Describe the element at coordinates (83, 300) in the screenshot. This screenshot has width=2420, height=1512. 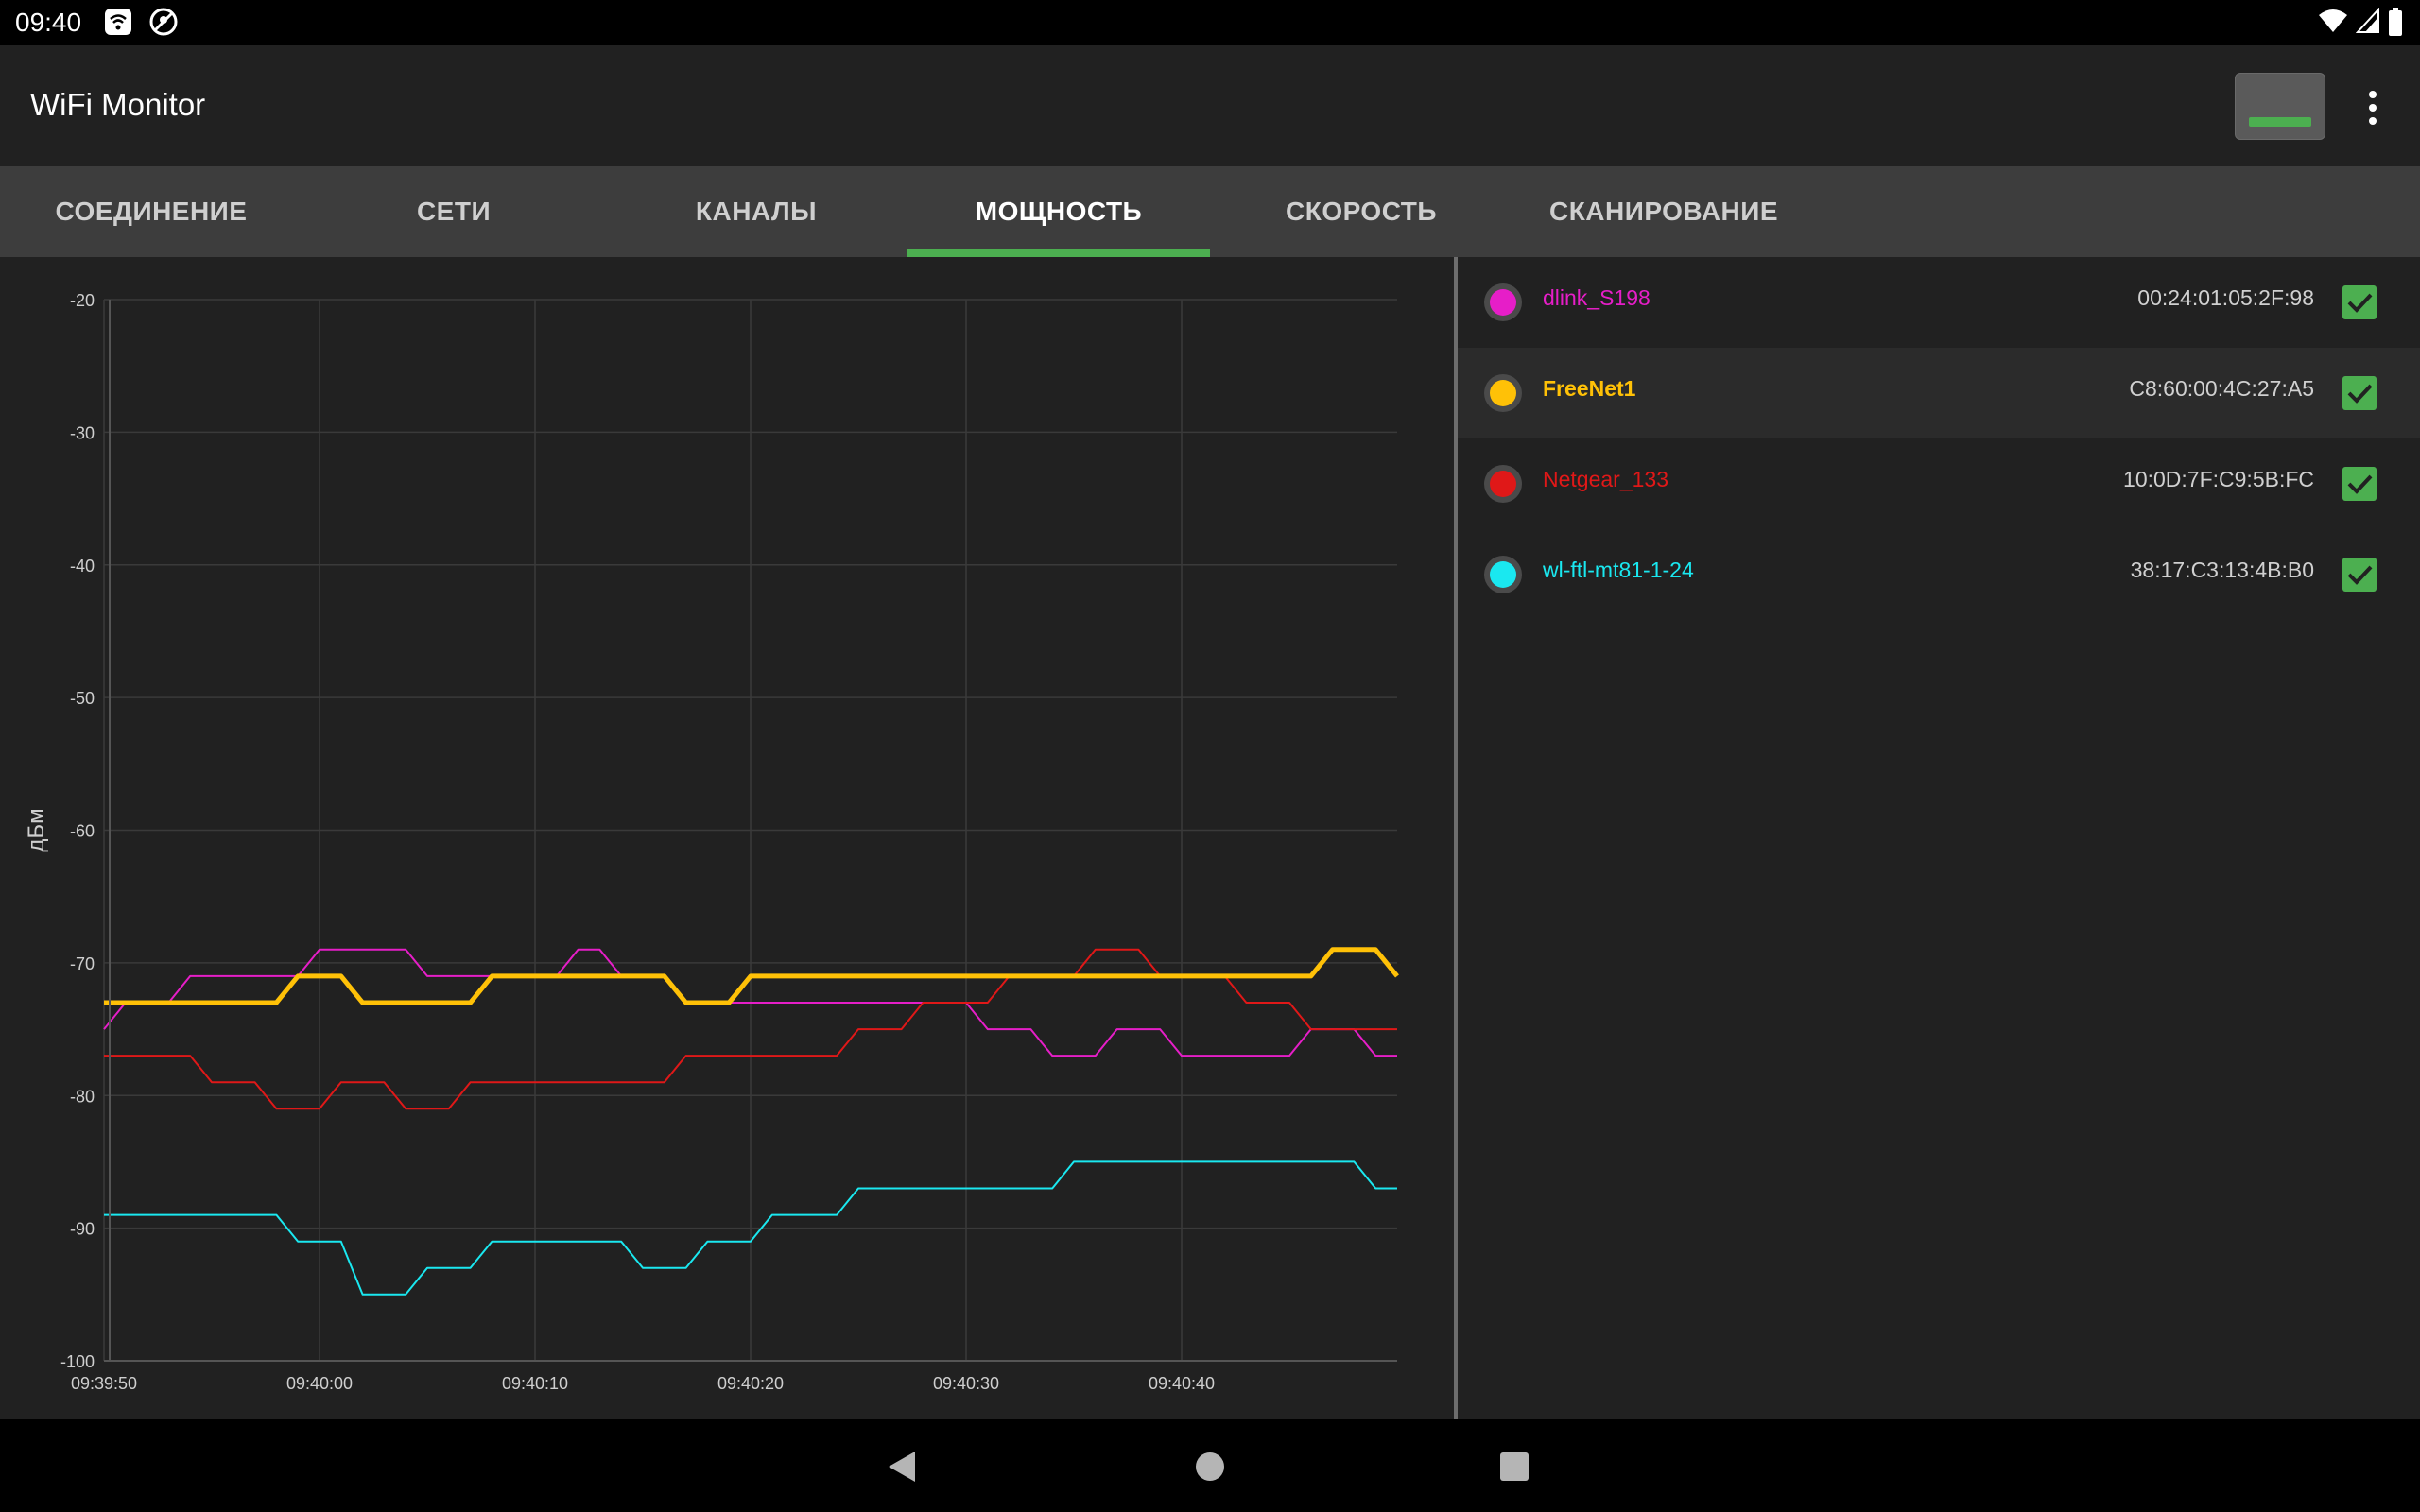
I see `y-tick-label: -20` at that location.